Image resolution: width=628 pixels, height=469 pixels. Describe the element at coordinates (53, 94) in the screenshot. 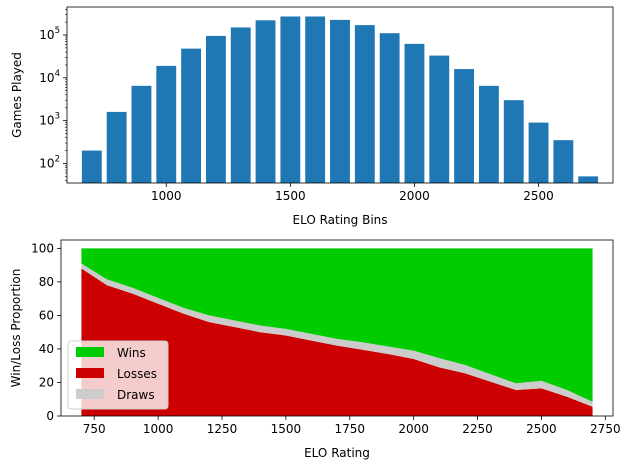

I see `top-y-ticks: 10² 10³ 10⁴ 10⁵` at that location.